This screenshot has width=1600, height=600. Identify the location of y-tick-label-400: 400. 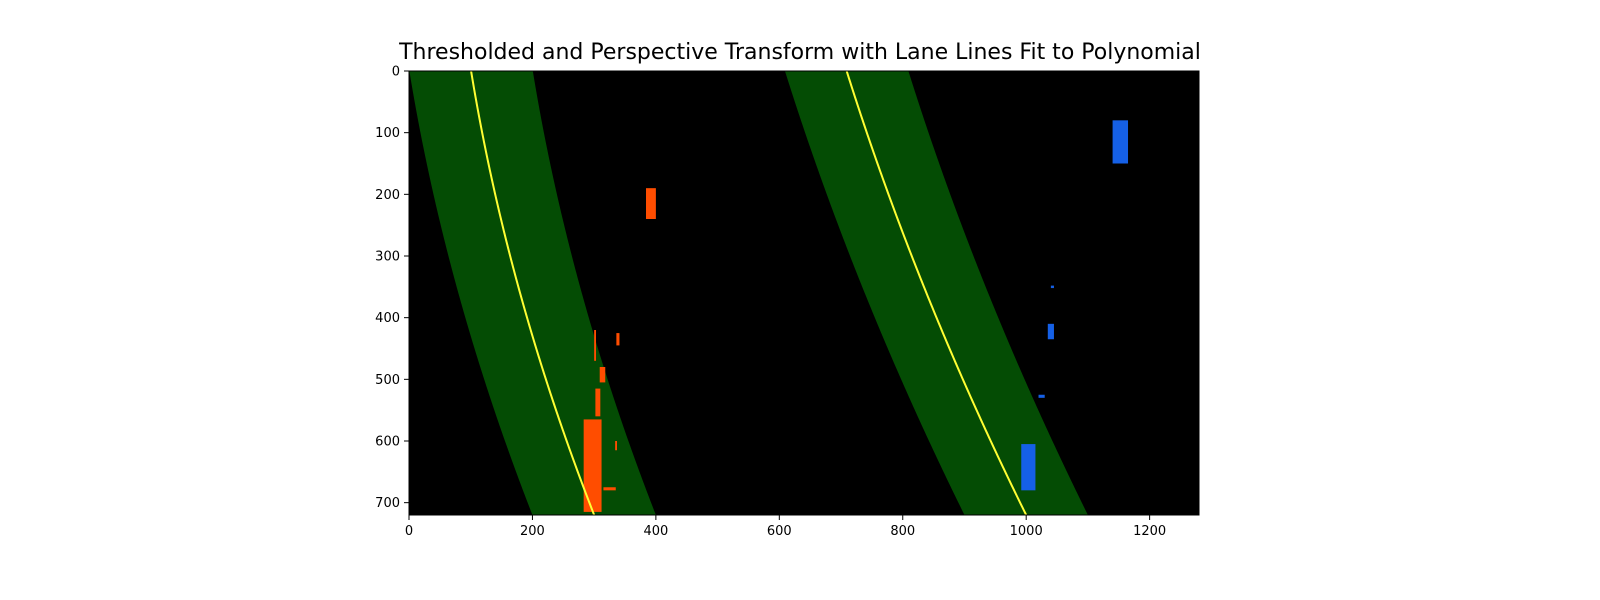
(387, 318).